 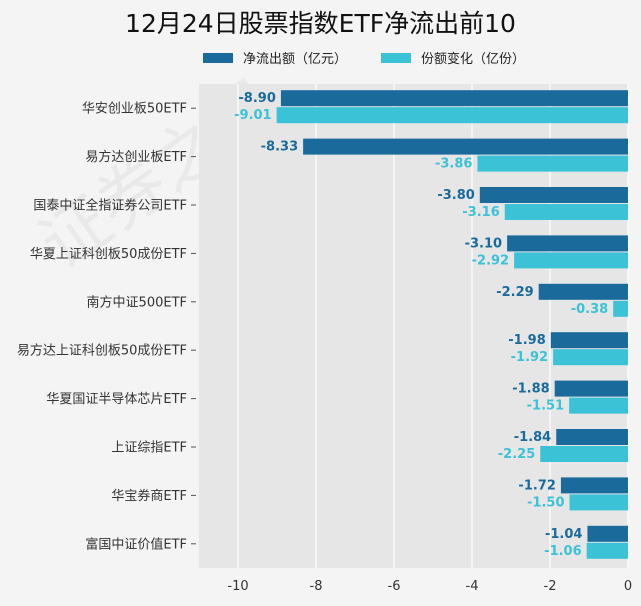 I want to click on data-label: -1.98, so click(x=526, y=340).